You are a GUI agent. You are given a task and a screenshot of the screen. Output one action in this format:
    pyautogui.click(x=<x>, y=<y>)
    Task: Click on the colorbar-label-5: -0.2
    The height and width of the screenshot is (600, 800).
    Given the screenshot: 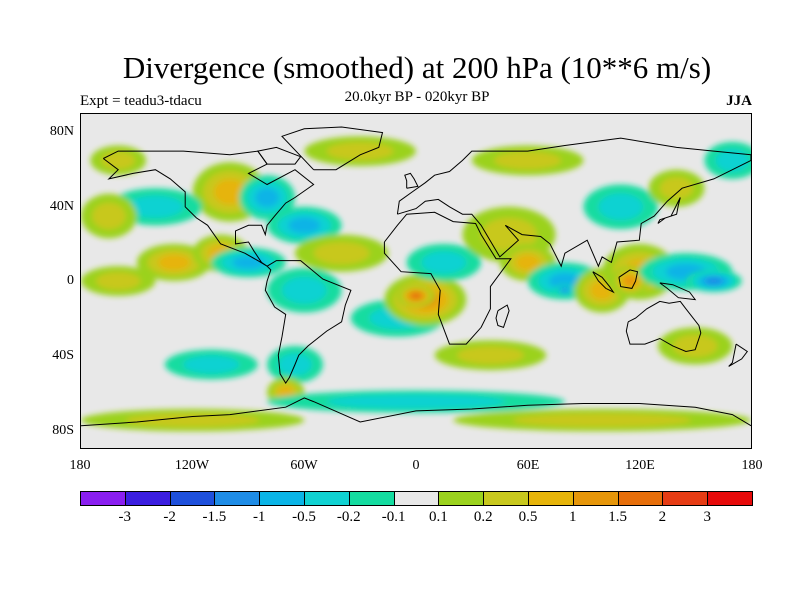 What is the action you would take?
    pyautogui.click(x=348, y=517)
    